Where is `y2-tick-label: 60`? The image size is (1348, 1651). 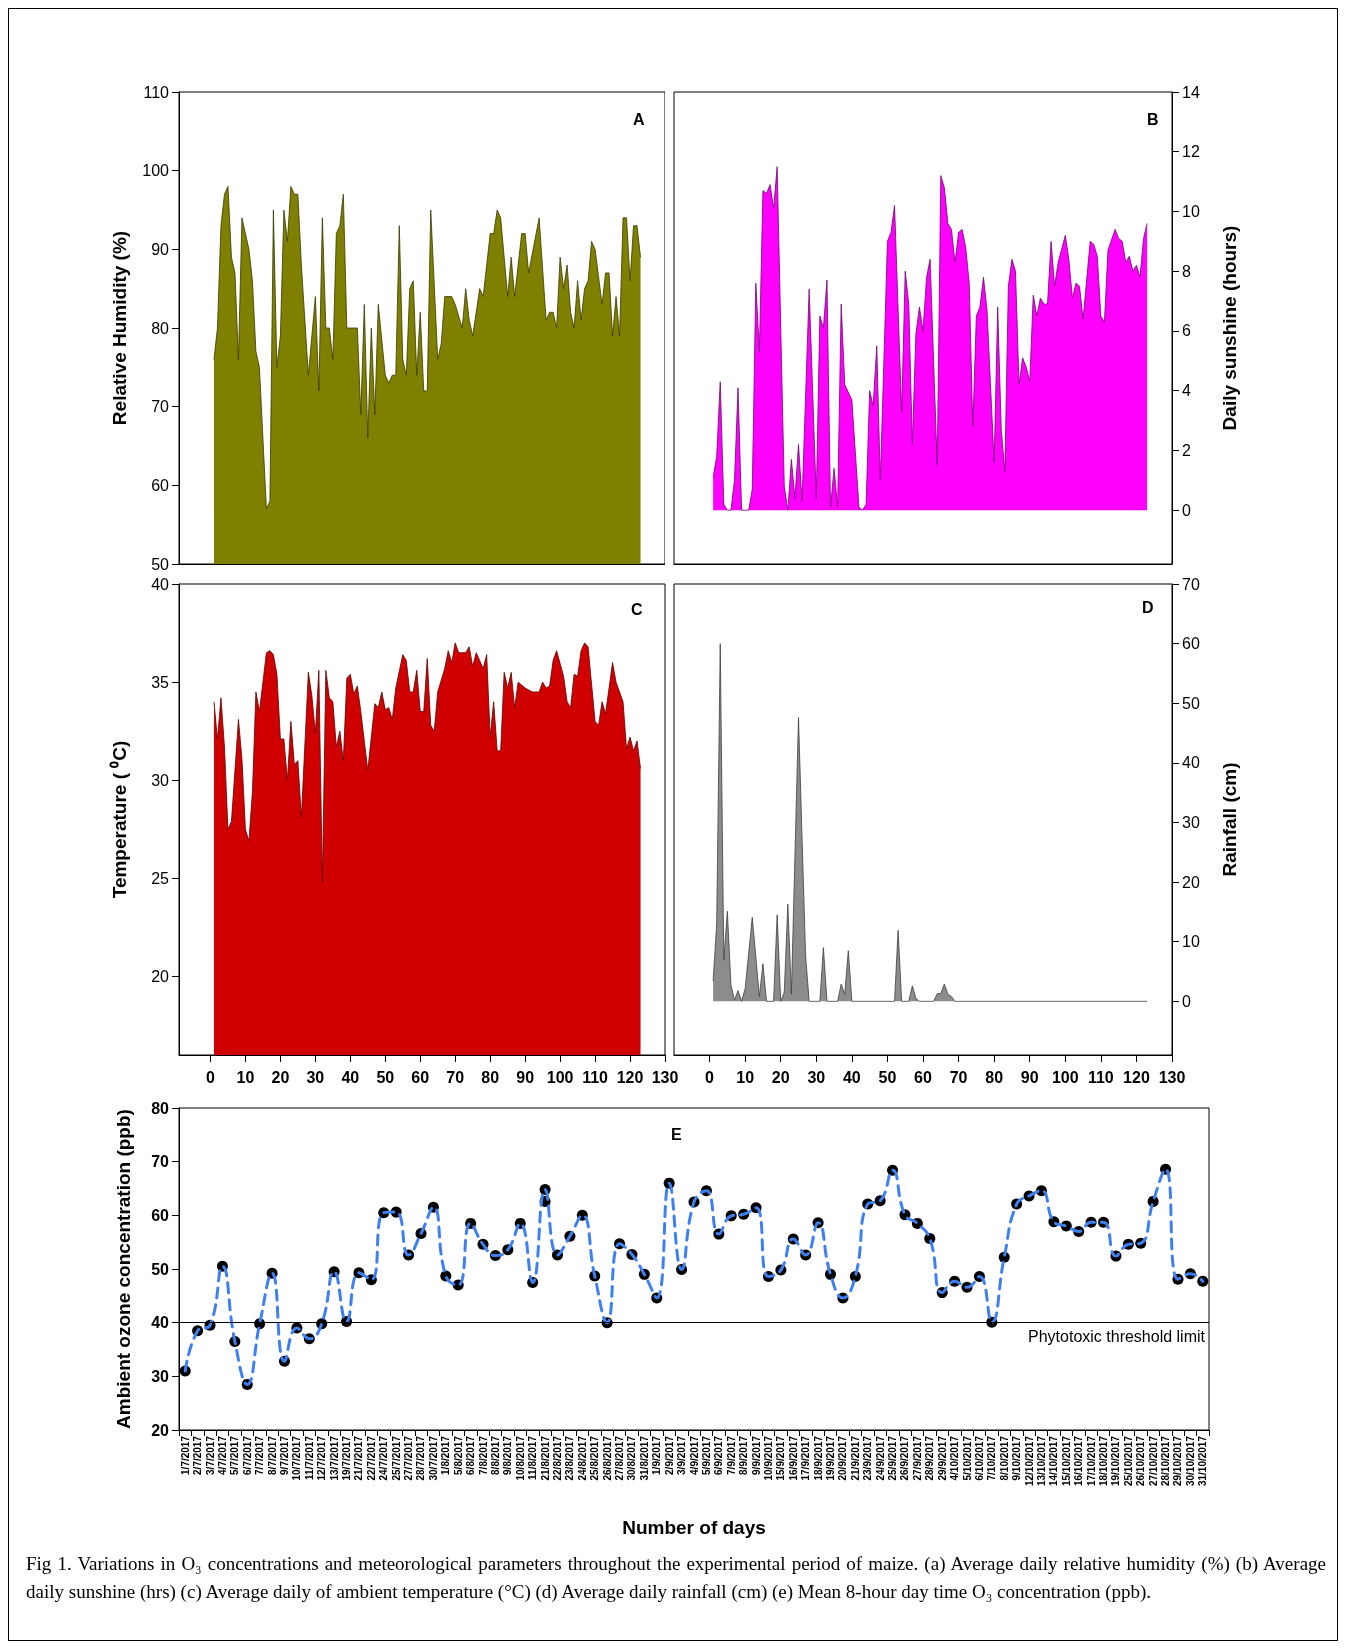
y2-tick-label: 60 is located at coordinates (1191, 644).